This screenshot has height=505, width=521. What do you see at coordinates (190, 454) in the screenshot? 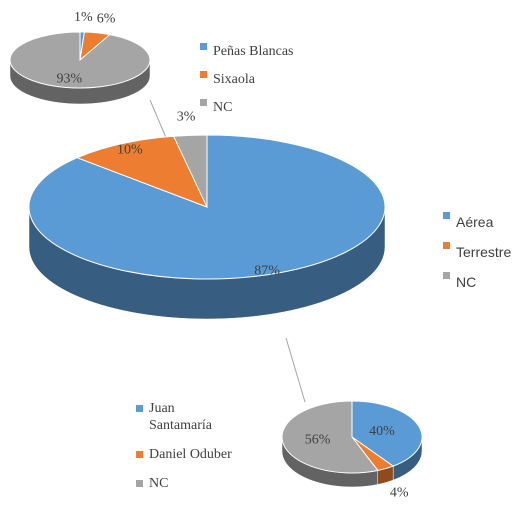
I see `legend-label: Daniel Oduber` at bounding box center [190, 454].